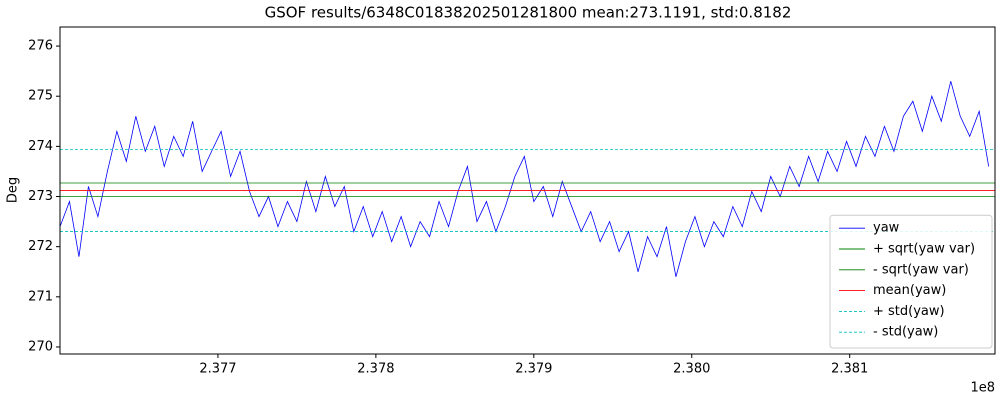  What do you see at coordinates (40, 346) in the screenshot?
I see `y-tick-label: 270` at bounding box center [40, 346].